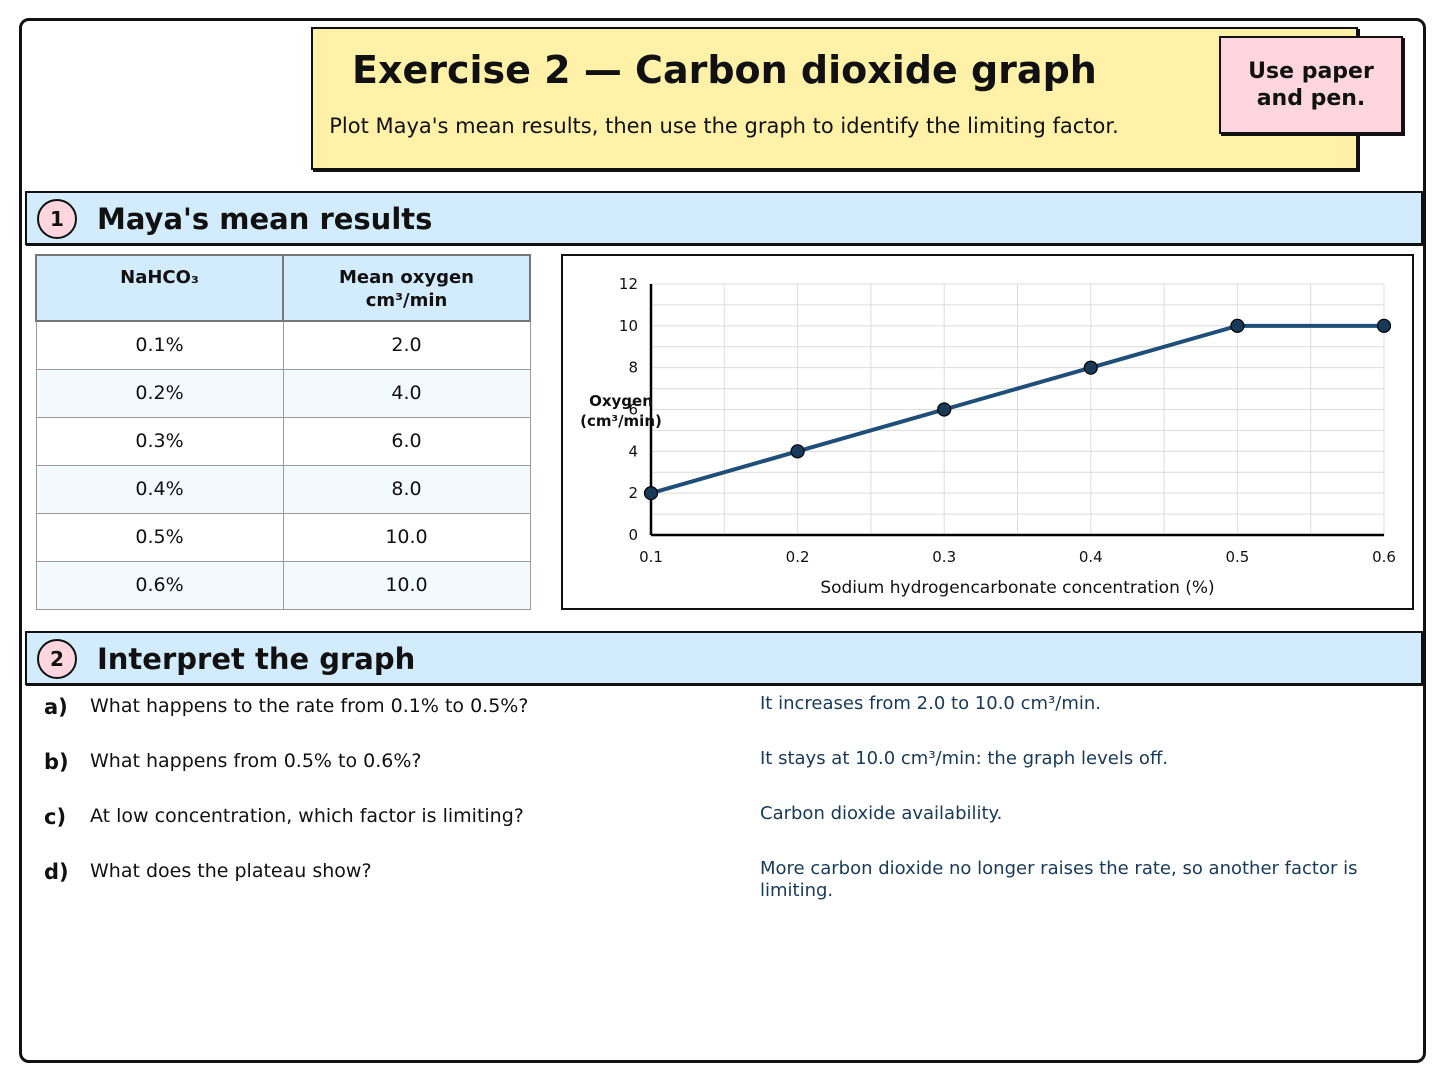 Image resolution: width=1448 pixels, height=1086 pixels. I want to click on table-row: 0.1% 2.0, so click(283, 345).